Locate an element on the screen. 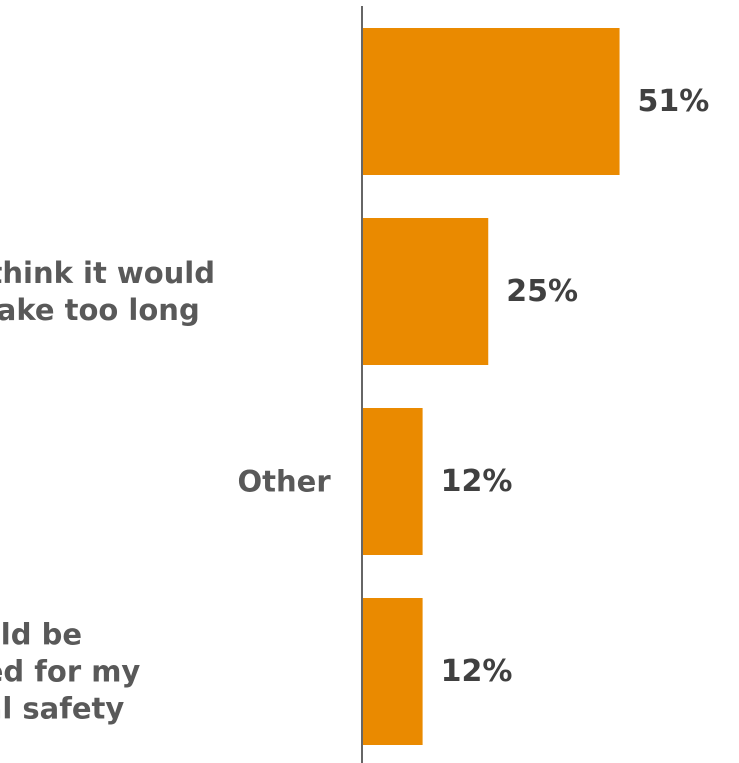  value-label-1: 51% is located at coordinates (674, 101).